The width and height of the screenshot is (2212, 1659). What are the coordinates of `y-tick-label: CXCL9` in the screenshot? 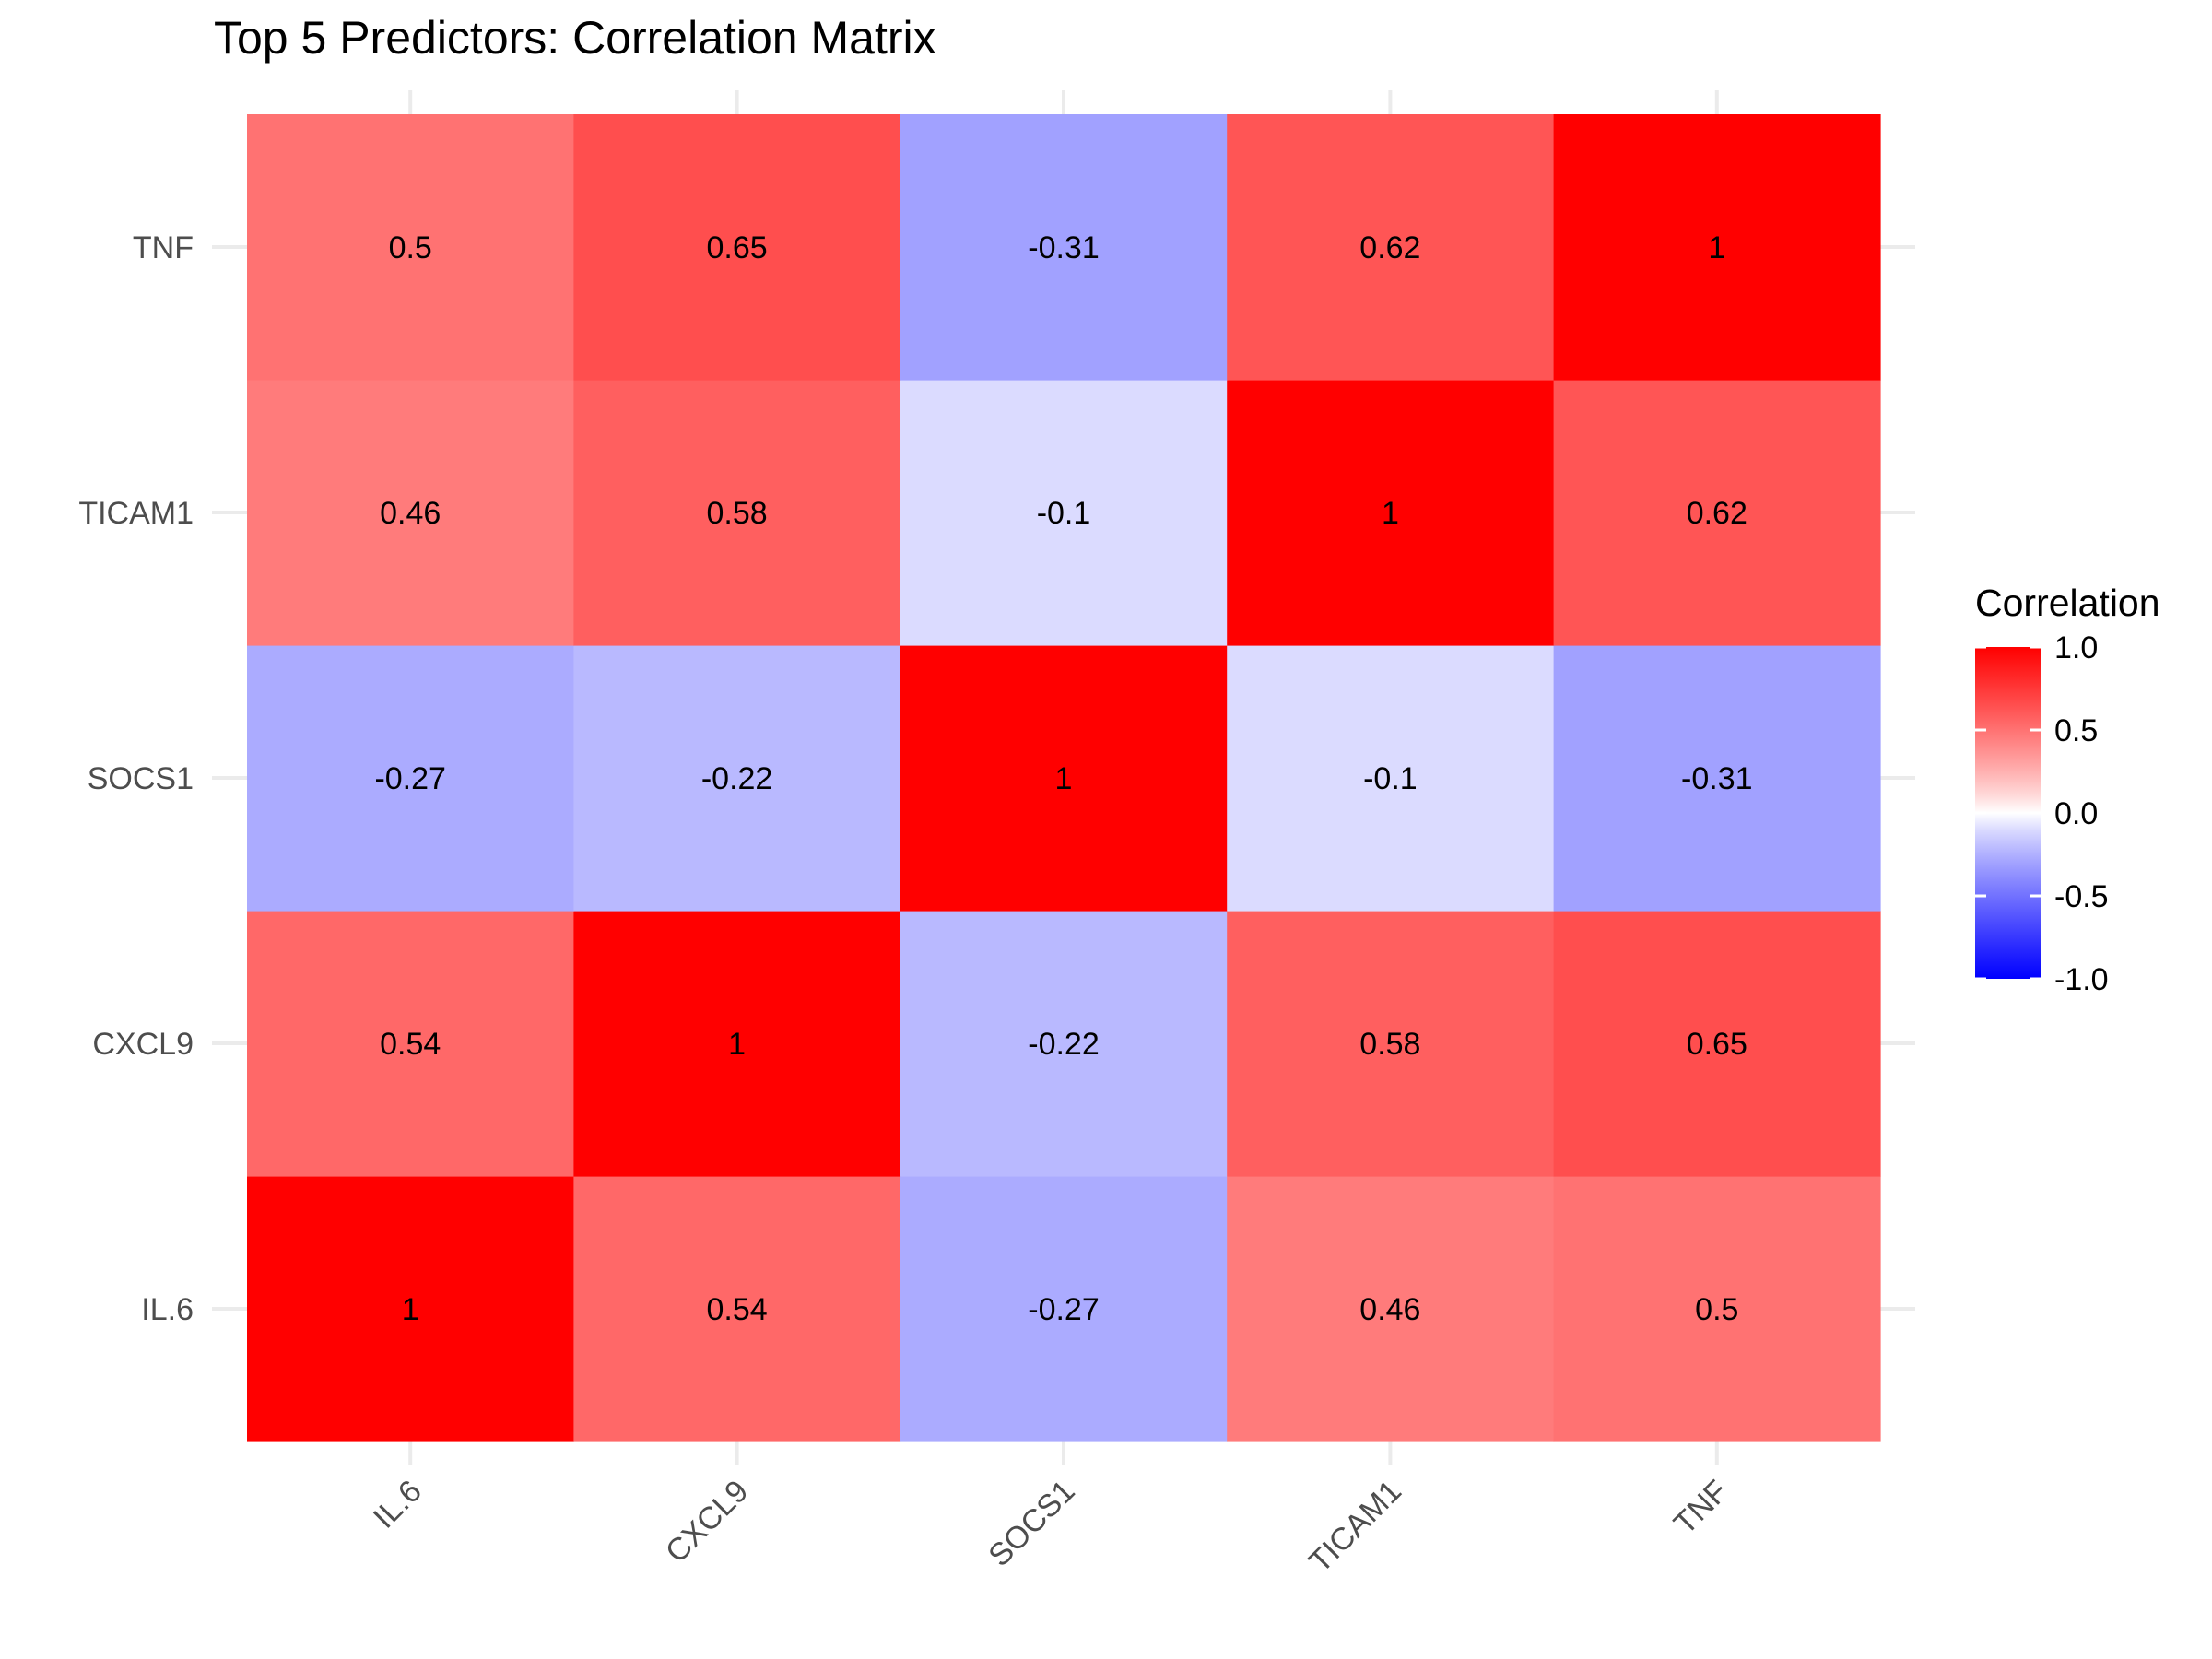 It's located at (143, 1044).